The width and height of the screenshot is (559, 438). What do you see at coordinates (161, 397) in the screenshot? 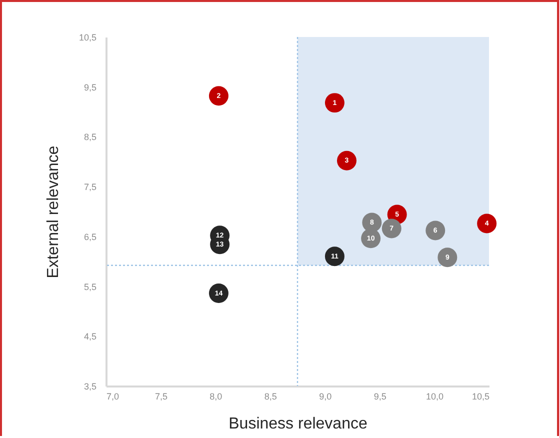
I see `x-tick-label: 7,5` at bounding box center [161, 397].